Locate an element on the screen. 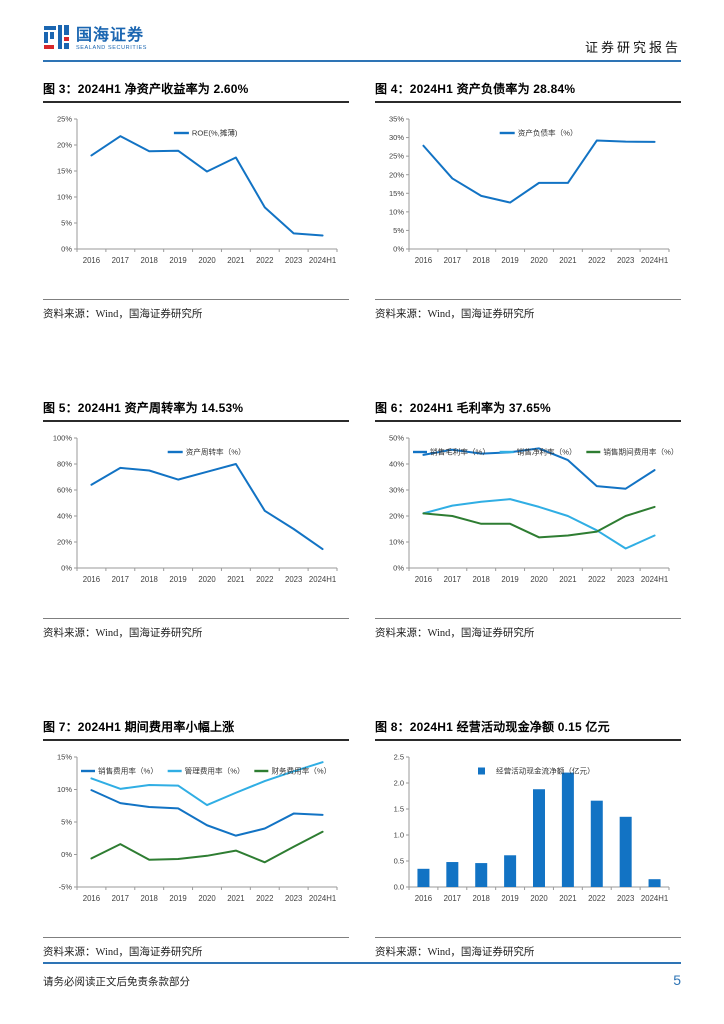 Image resolution: width=724 pixels, height=1024 pixels. brand-text: 国海证券 SEALAND SECURITIES is located at coordinates (111, 40).